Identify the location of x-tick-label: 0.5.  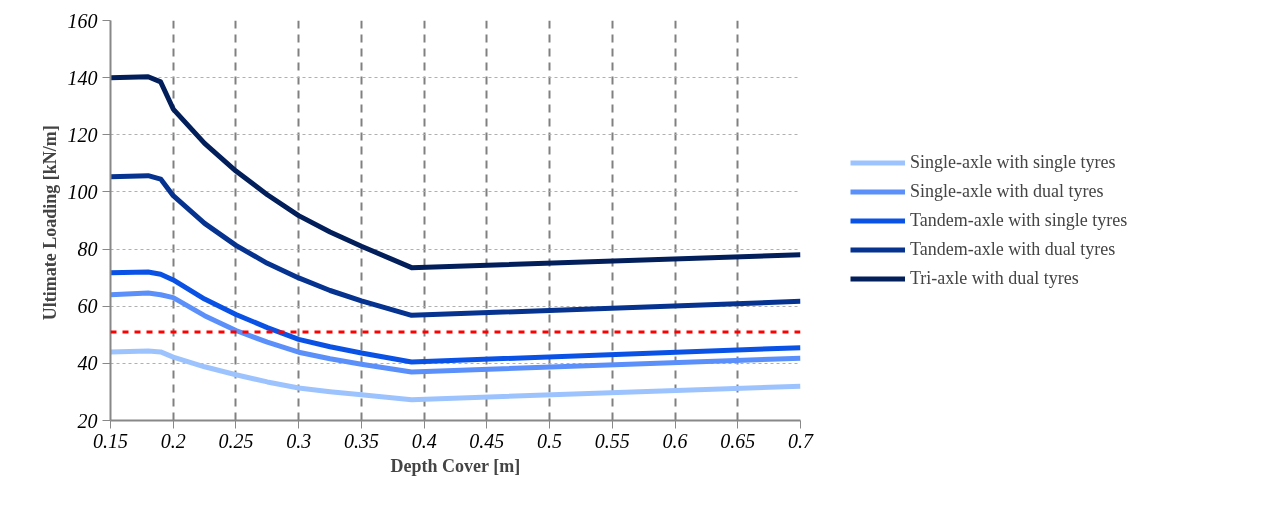
(550, 440).